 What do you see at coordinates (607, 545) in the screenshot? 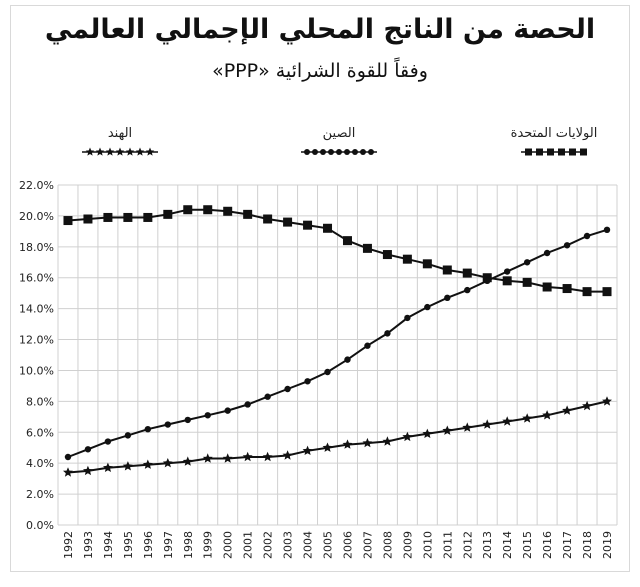
I see `svg-text: 2019` at bounding box center [607, 545].